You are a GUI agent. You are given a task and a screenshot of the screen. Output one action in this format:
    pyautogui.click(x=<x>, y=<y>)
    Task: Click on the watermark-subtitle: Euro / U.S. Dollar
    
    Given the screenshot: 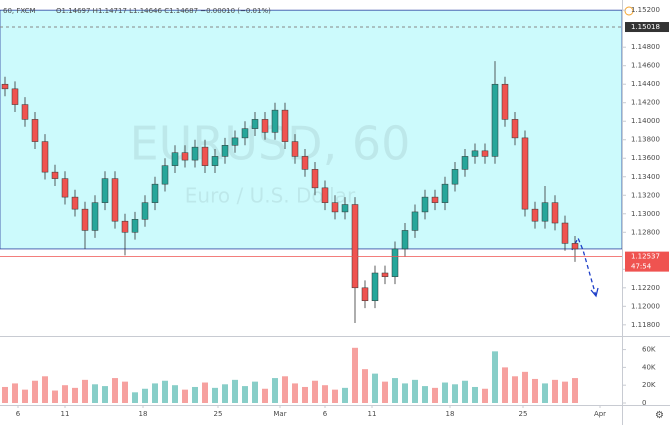 What is the action you would take?
    pyautogui.click(x=270, y=196)
    